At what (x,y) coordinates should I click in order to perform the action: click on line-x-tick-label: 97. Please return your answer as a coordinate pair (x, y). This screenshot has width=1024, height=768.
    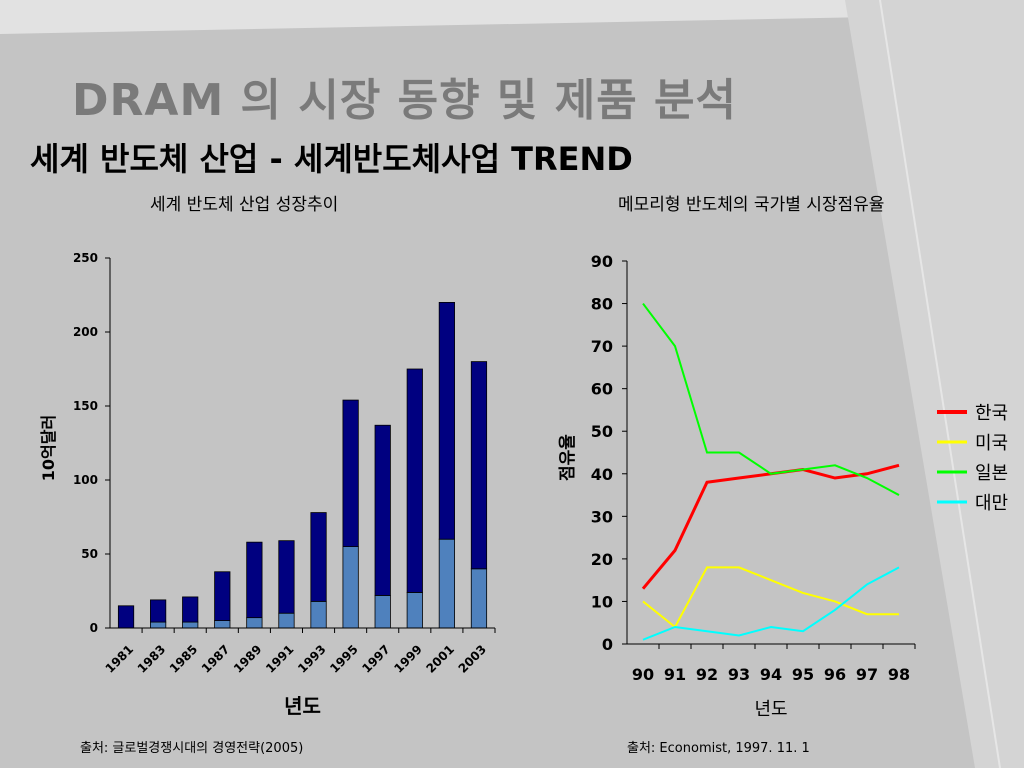
    Looking at the image, I should click on (867, 674).